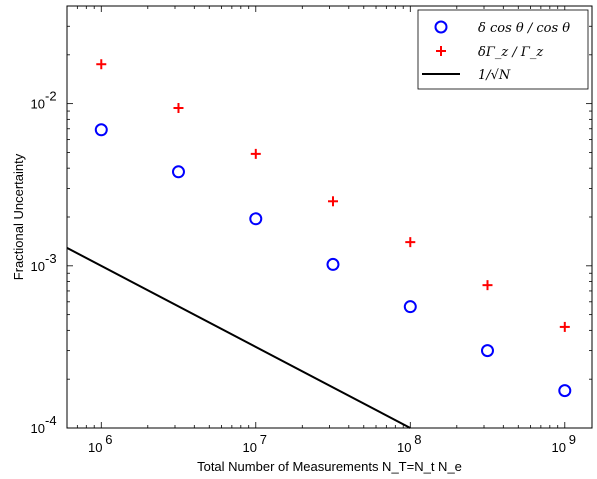 Image resolution: width=597 pixels, height=479 pixels. I want to click on x-axis-label: Total Number of Measurements N_T=N_t N_e, so click(329, 466).